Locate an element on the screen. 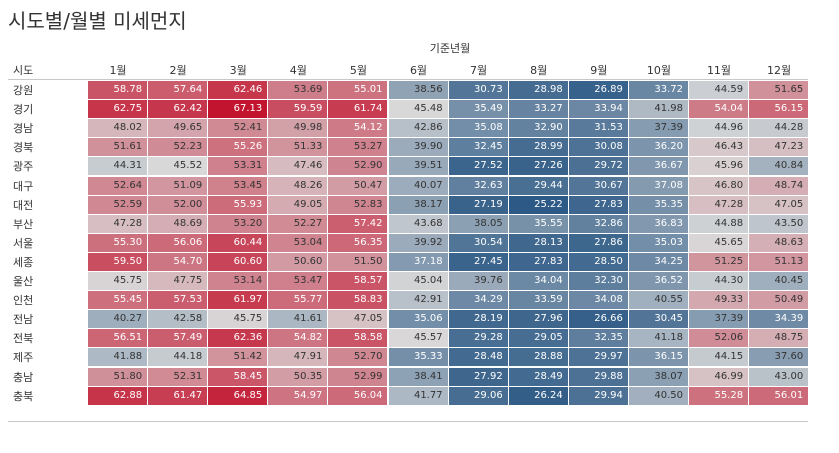  heatmap-cell: 28.19 is located at coordinates (478, 319).